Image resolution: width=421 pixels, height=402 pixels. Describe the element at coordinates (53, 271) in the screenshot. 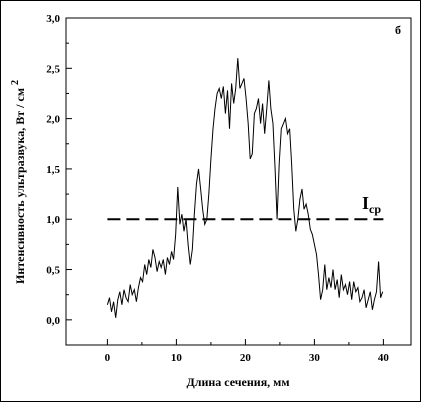

I see `y-tick-label: 0,5` at that location.